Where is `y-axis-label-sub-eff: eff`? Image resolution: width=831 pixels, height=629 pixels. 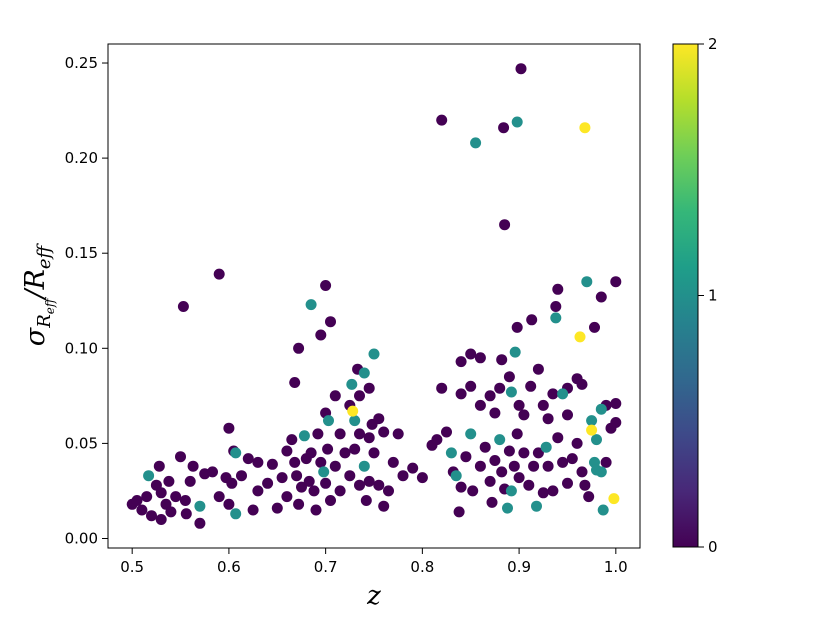 y-axis-label-sub-eff: eff is located at coordinates (50, 305).